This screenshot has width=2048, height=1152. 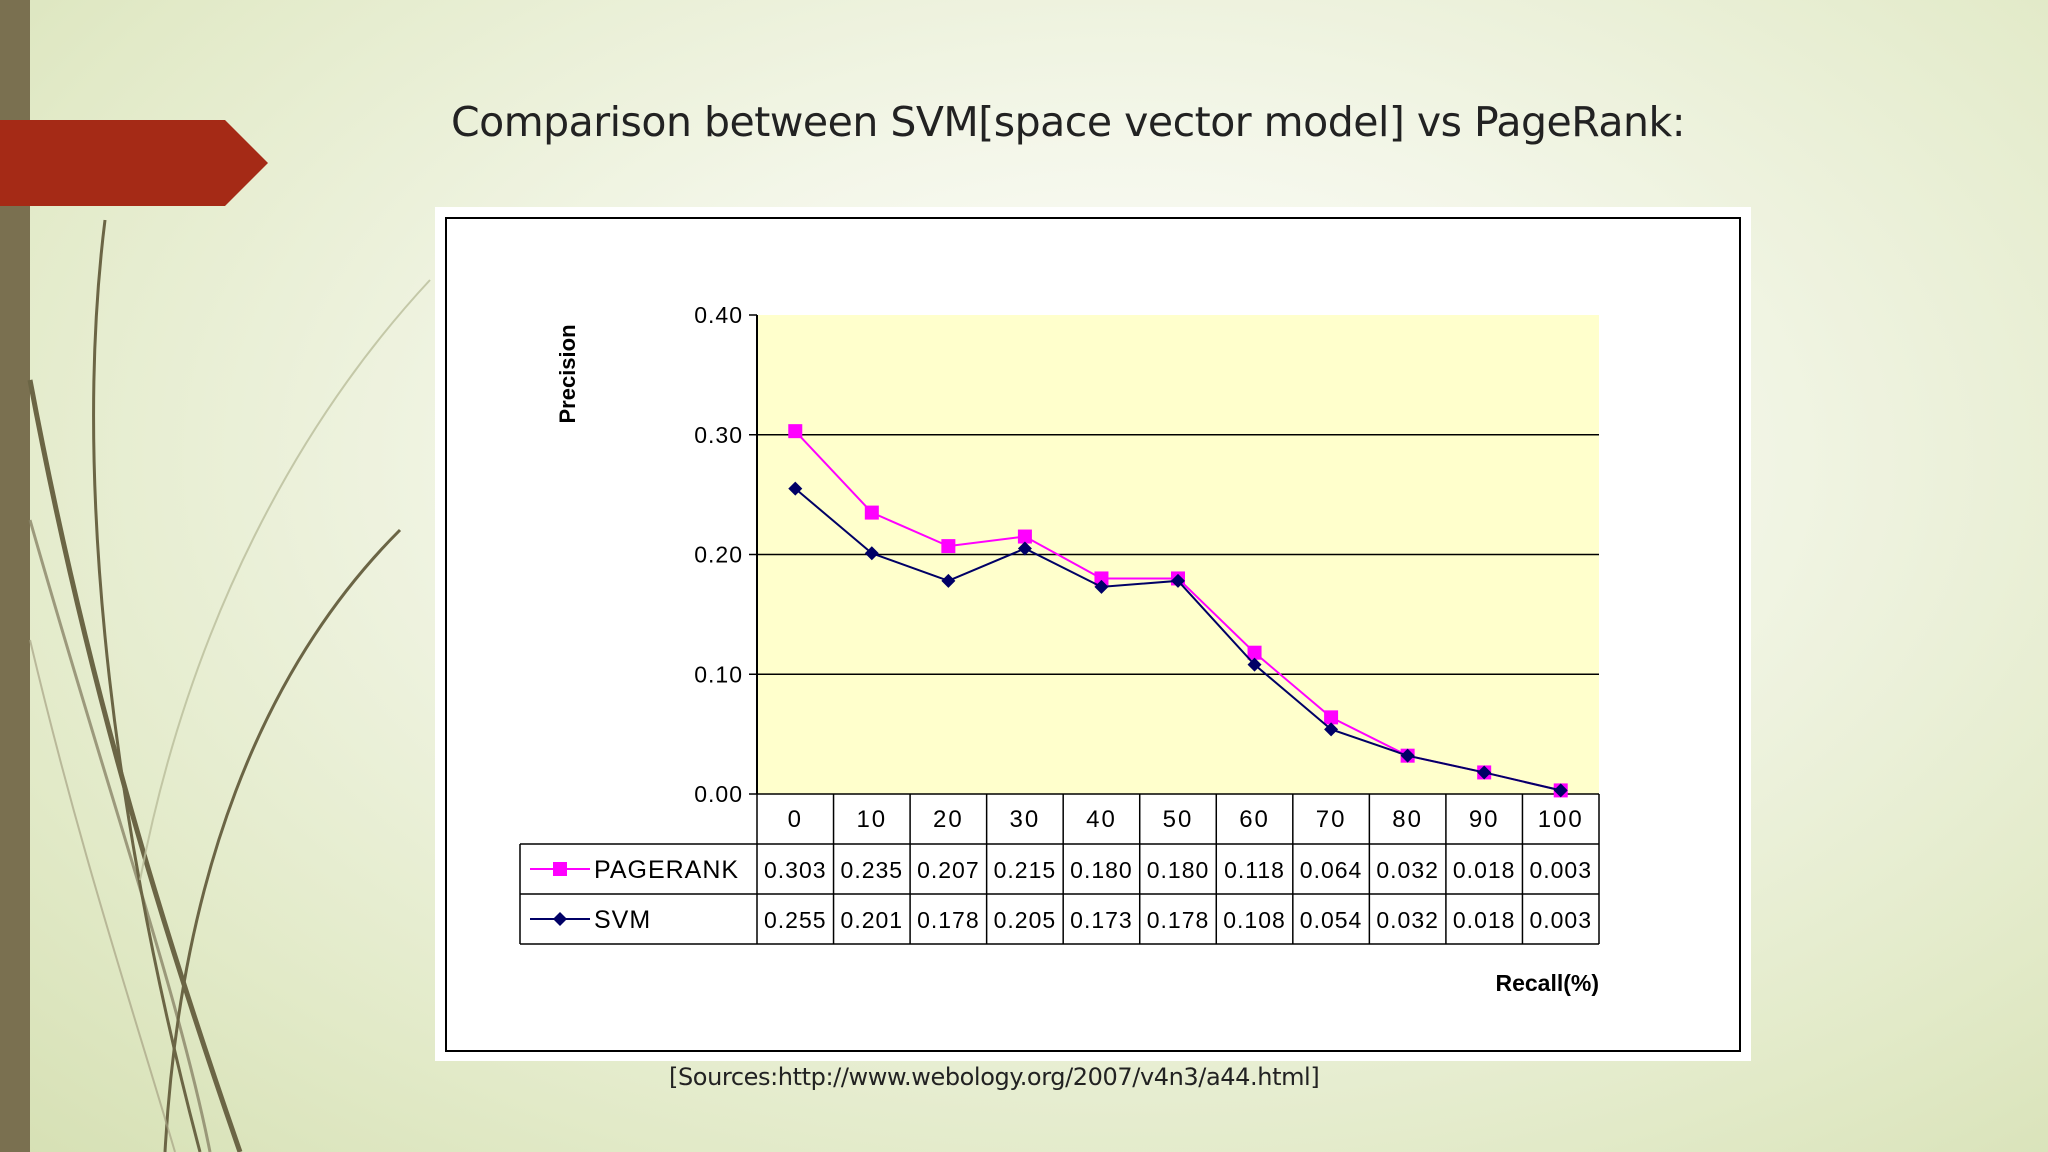 I want to click on legend-label-svm: SVM, so click(x=622, y=920).